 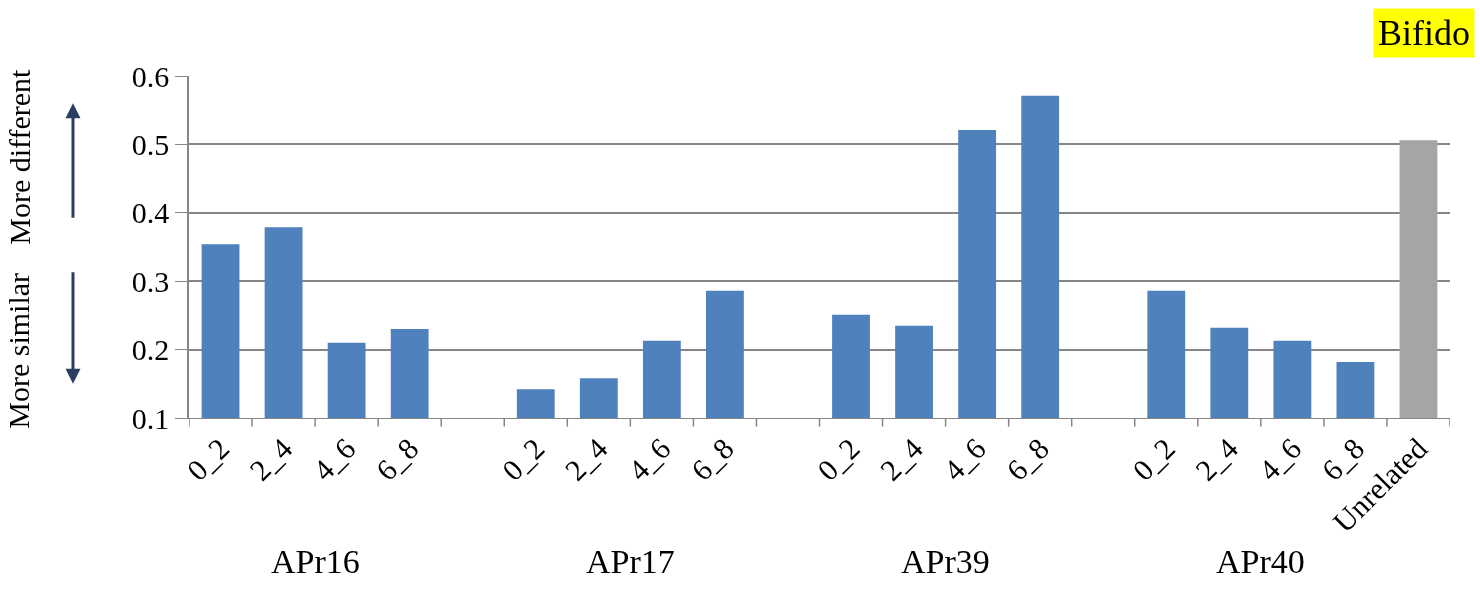 I want to click on chart-title: Bifido, so click(x=1424, y=33).